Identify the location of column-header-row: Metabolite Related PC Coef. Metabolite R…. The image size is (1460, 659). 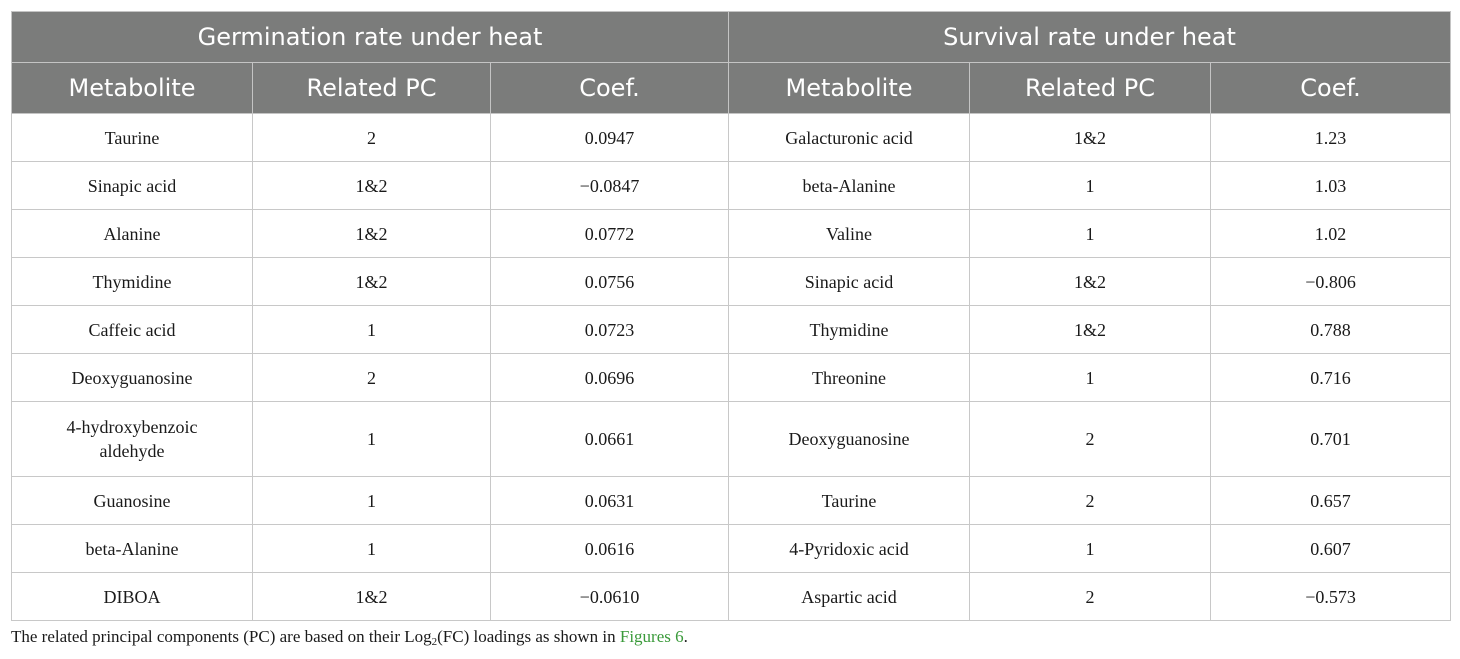
(731, 88).